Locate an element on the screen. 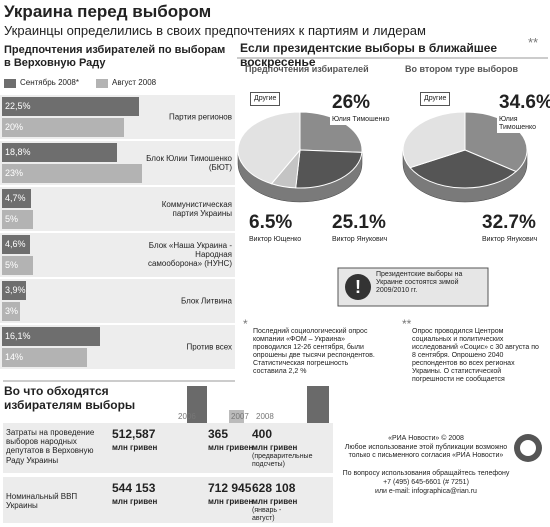 This screenshot has width=550, height=527. value-label: 16,1% is located at coordinates (18, 336).